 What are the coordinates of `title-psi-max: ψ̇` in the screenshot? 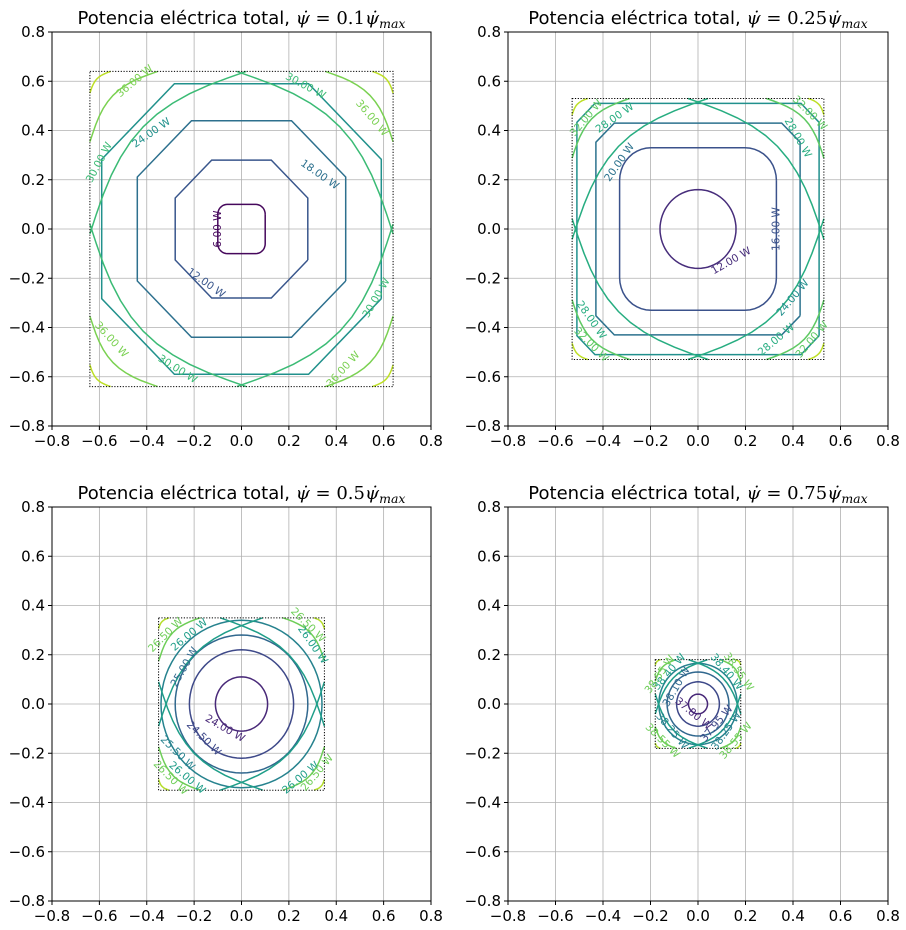 It's located at (834, 18).